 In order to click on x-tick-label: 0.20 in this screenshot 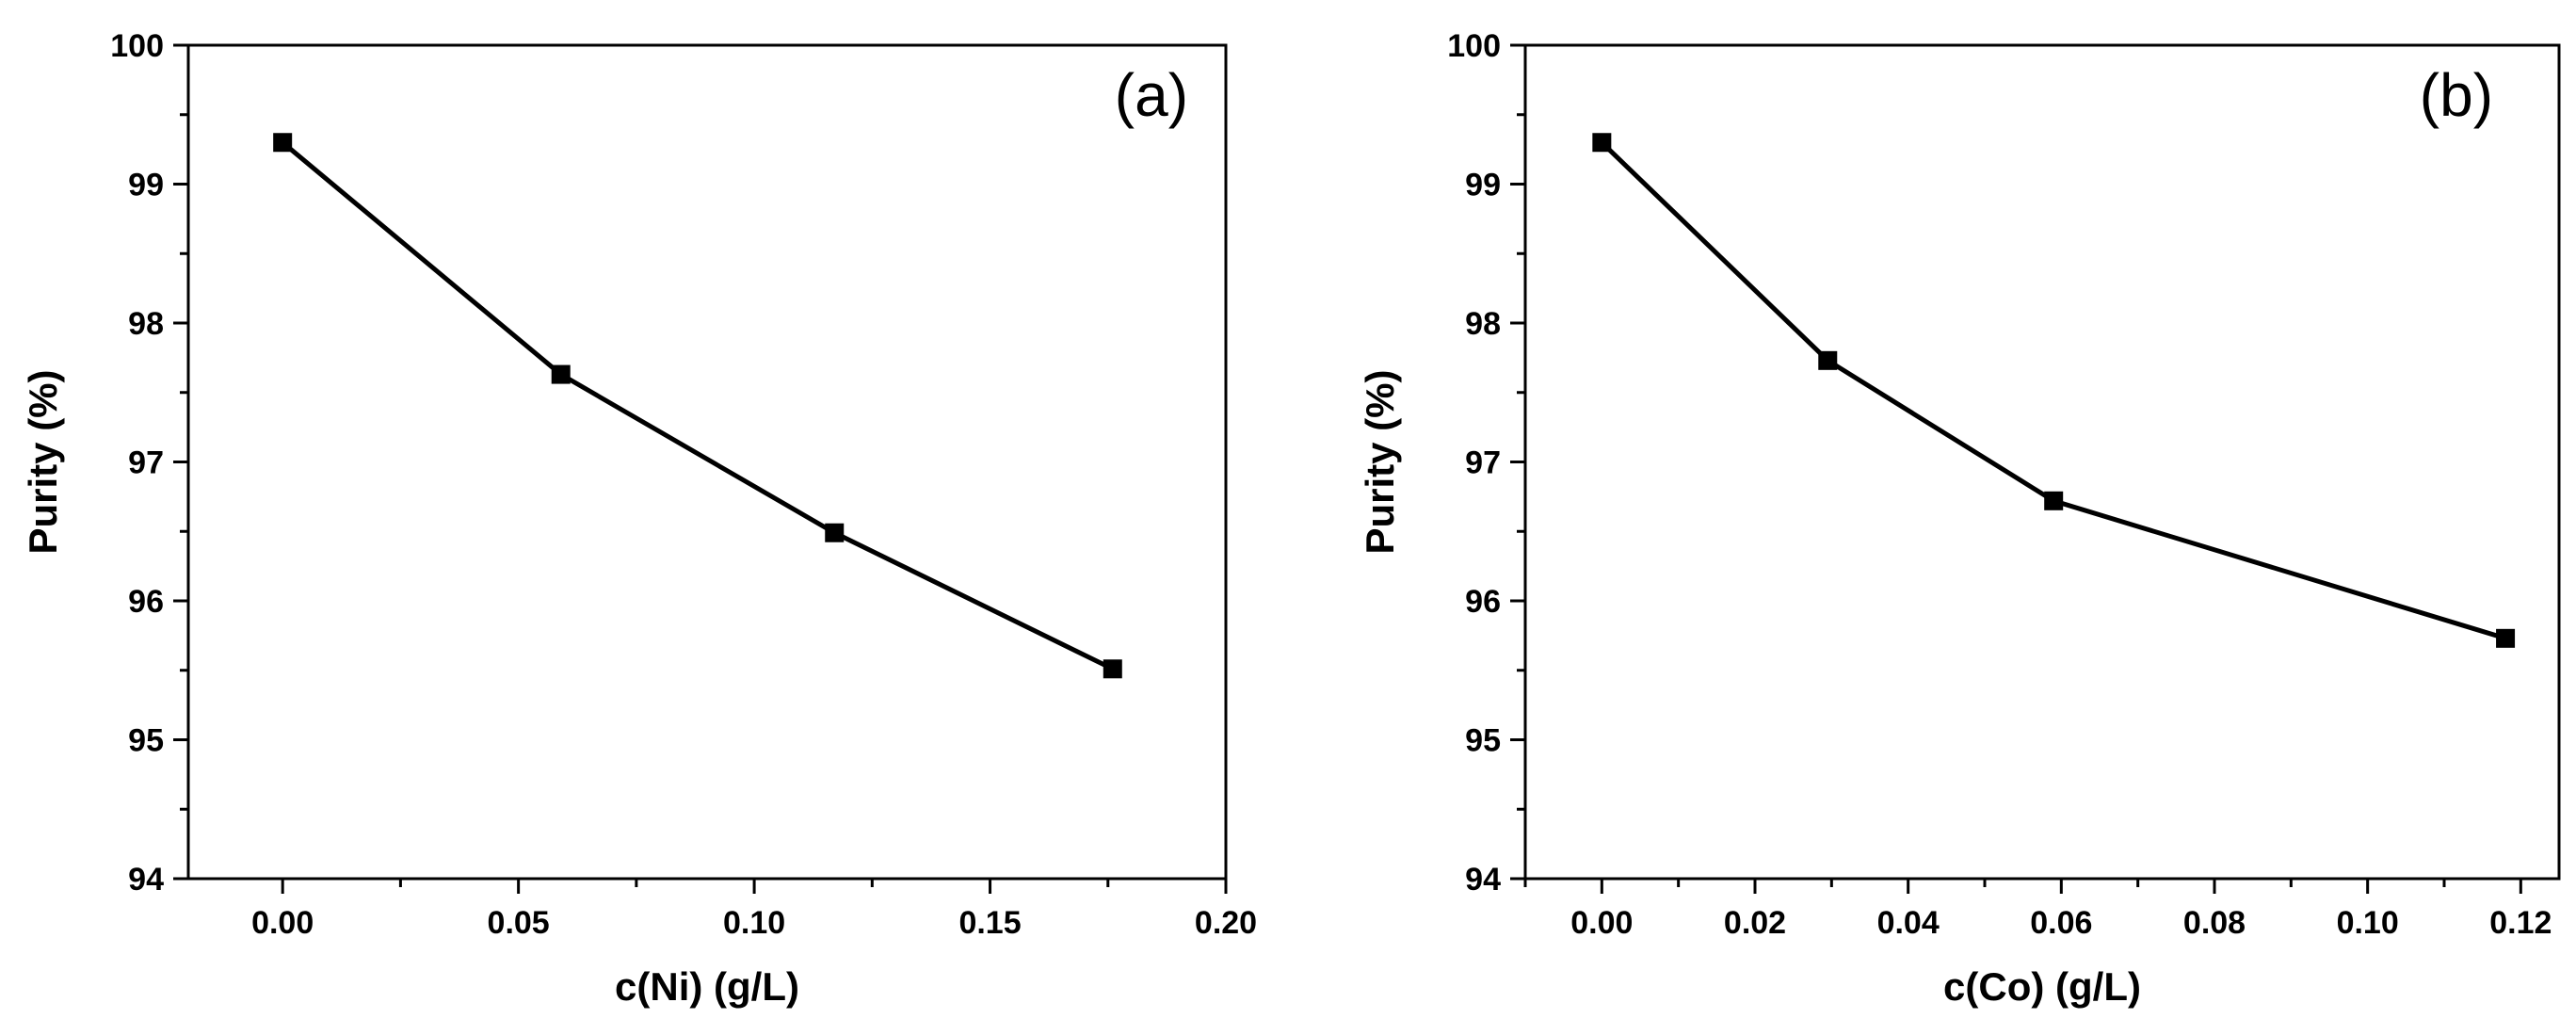, I will do `click(1226, 923)`.